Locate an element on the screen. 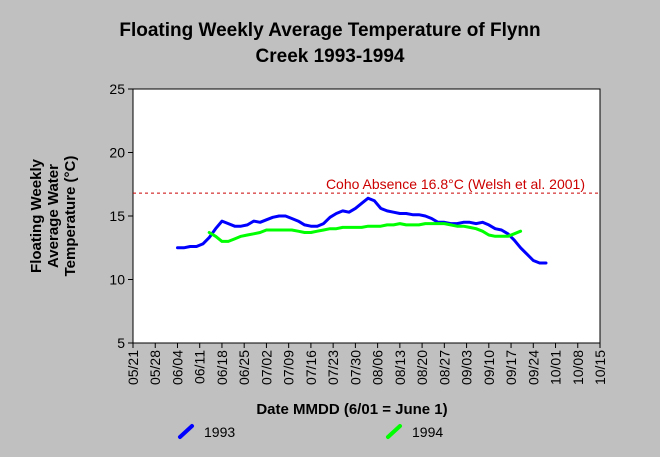 The height and width of the screenshot is (457, 660). x-tick-label: 07/16 is located at coordinates (311, 367).